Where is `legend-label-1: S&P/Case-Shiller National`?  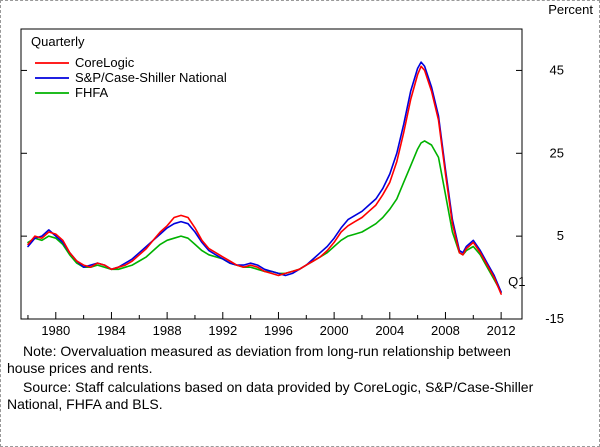
legend-label-1: S&P/Case-Shiller National is located at coordinates (151, 77).